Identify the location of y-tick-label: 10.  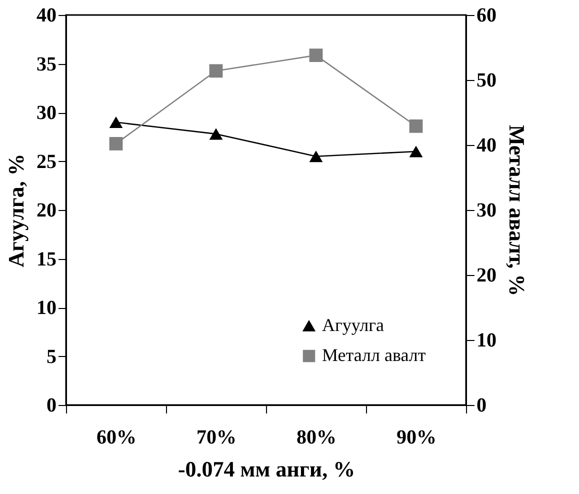
(46, 308).